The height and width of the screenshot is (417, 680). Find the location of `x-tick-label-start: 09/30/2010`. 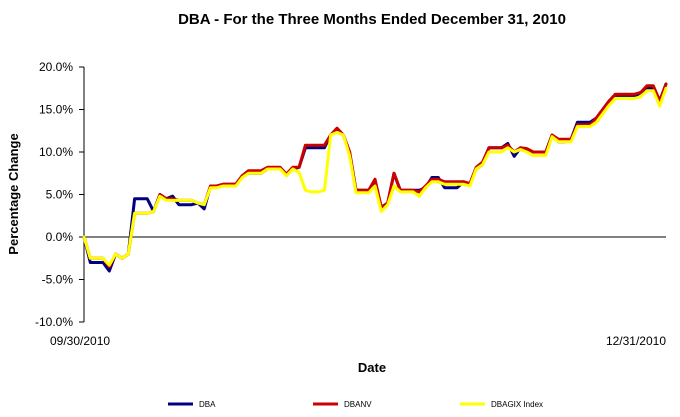

x-tick-label-start: 09/30/2010 is located at coordinates (80, 341).